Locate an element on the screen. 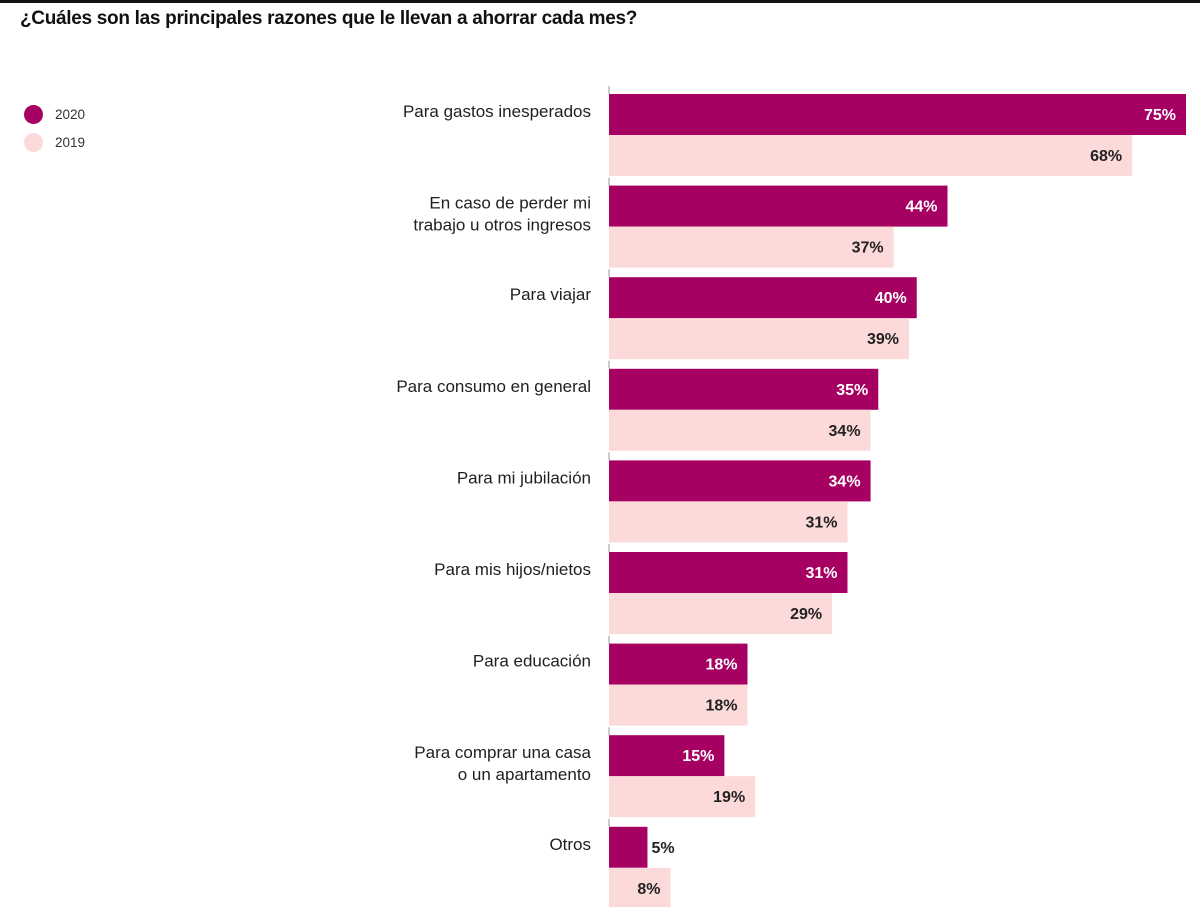  legend-label-2020: 2020 is located at coordinates (70, 114).